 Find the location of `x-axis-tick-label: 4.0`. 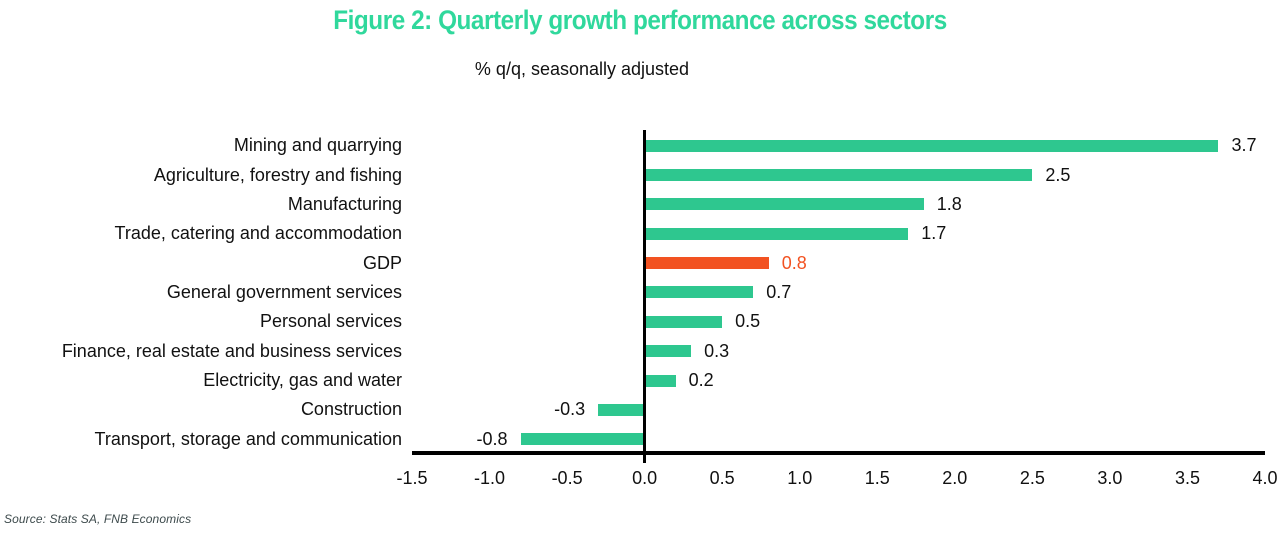

x-axis-tick-label: 4.0 is located at coordinates (1265, 478).